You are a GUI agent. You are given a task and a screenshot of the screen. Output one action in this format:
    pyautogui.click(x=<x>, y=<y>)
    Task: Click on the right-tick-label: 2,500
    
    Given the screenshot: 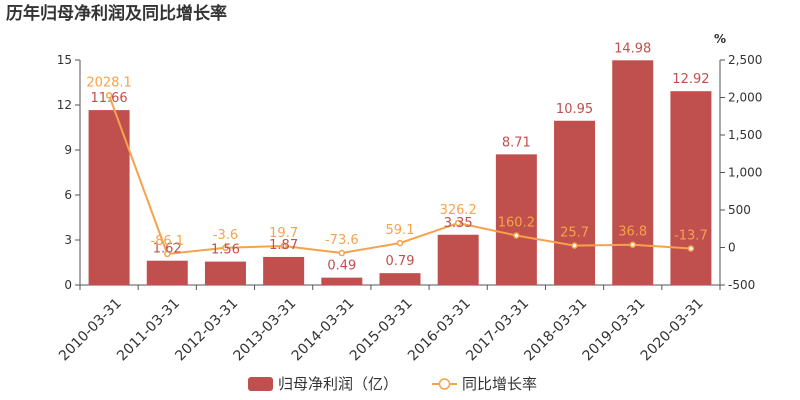 What is the action you would take?
    pyautogui.click(x=745, y=60)
    